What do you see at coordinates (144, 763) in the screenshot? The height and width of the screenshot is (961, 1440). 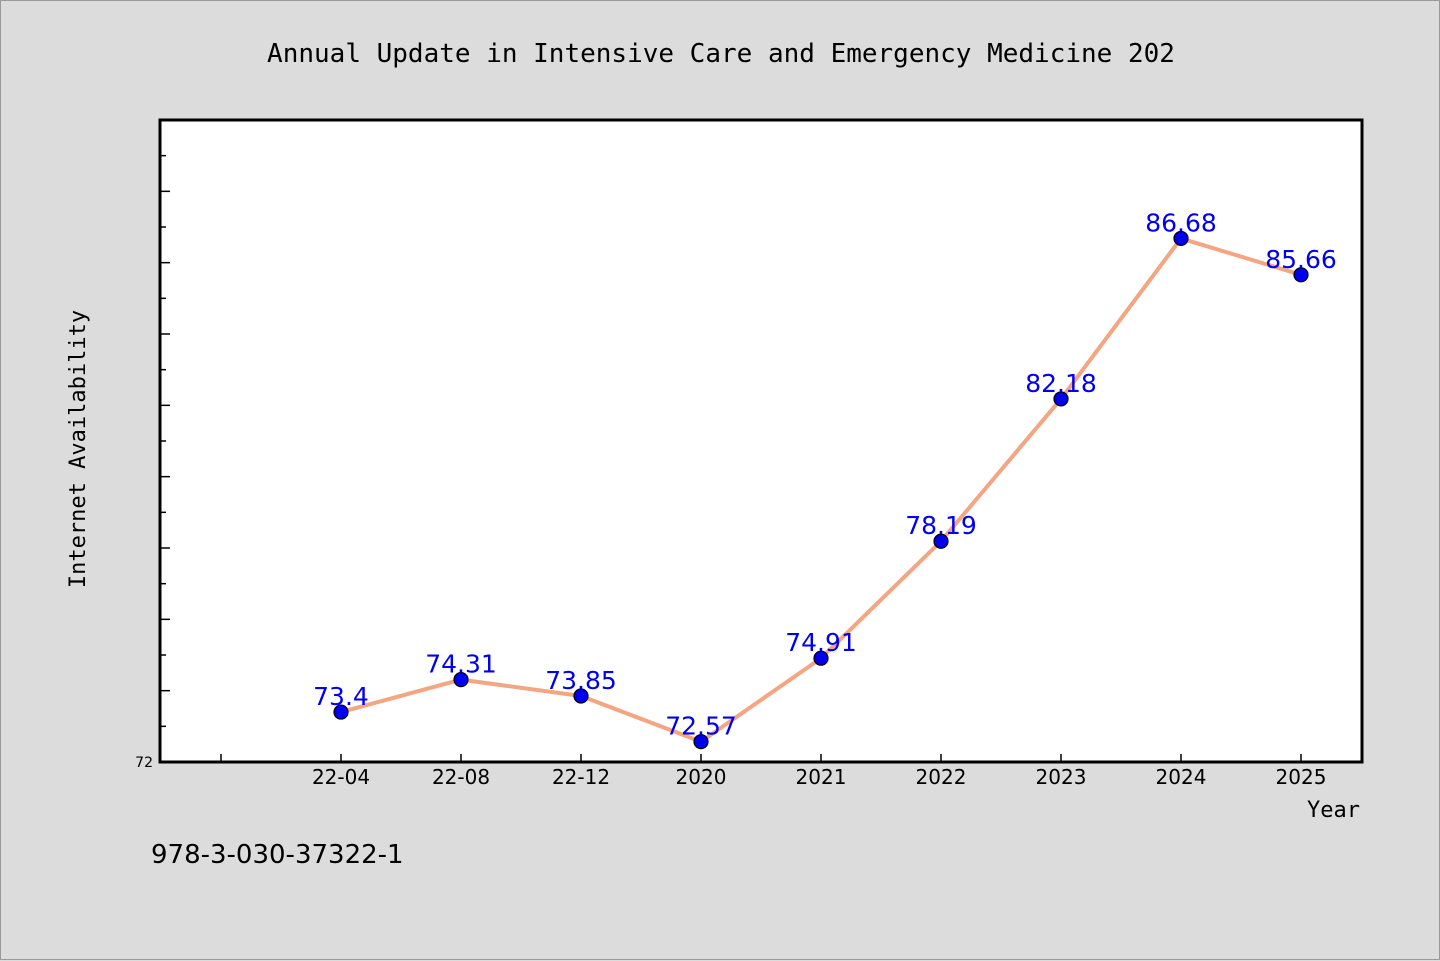 I see `y-axis-min-label: 72` at bounding box center [144, 763].